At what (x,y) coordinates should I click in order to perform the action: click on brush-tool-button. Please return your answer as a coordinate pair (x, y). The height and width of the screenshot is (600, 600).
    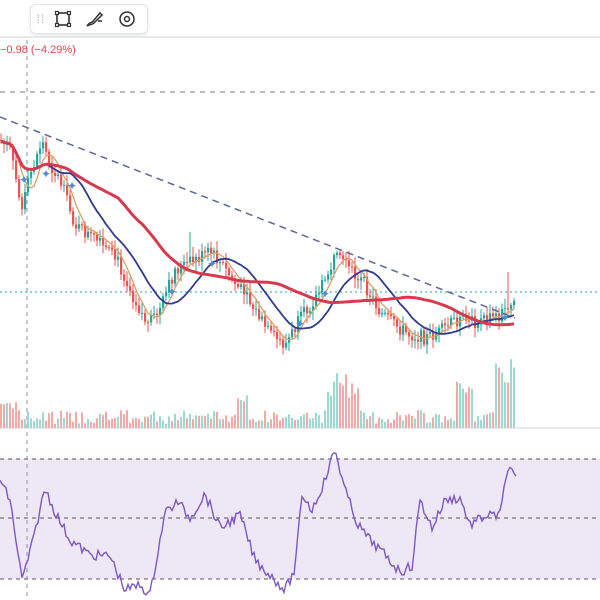
    Looking at the image, I should click on (95, 19).